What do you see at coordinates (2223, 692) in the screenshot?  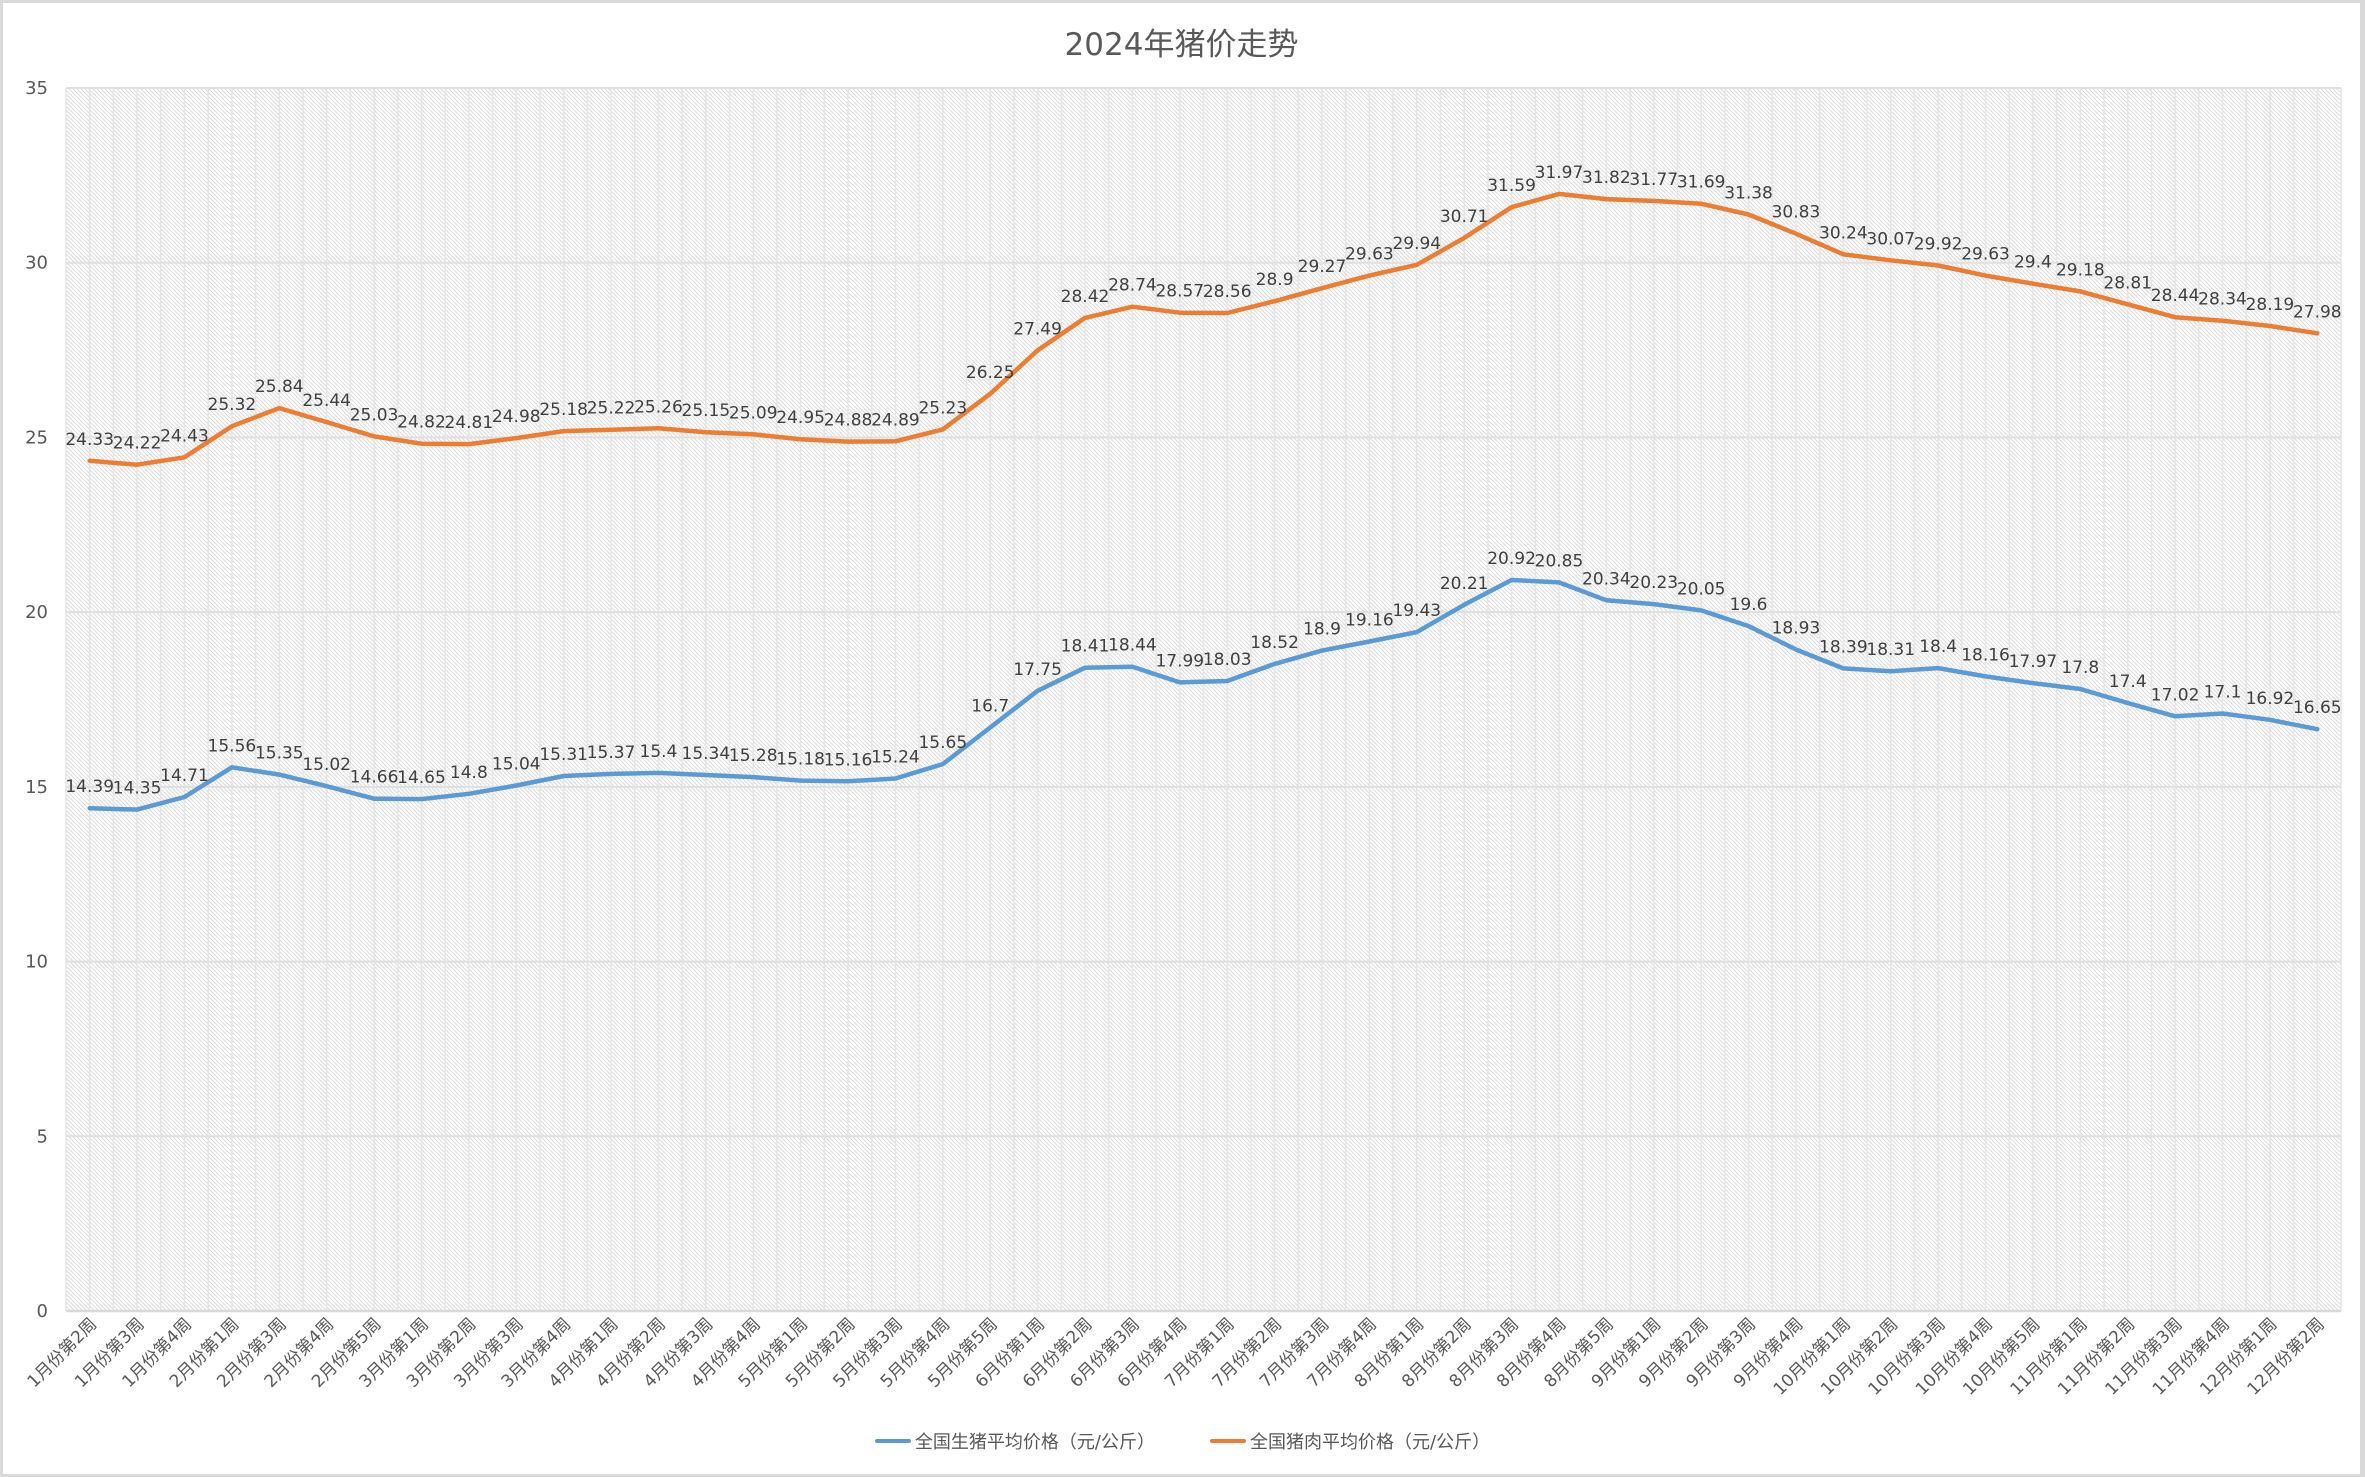 I see `data-label: 17.1` at bounding box center [2223, 692].